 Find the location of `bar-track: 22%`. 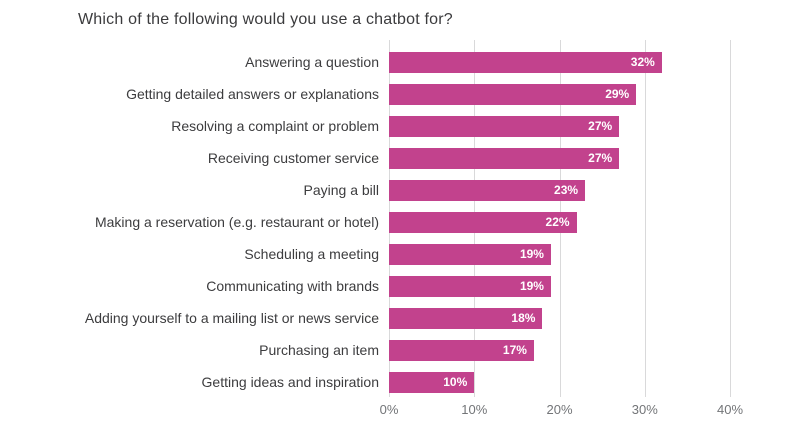

bar-track: 22% is located at coordinates (559, 222).